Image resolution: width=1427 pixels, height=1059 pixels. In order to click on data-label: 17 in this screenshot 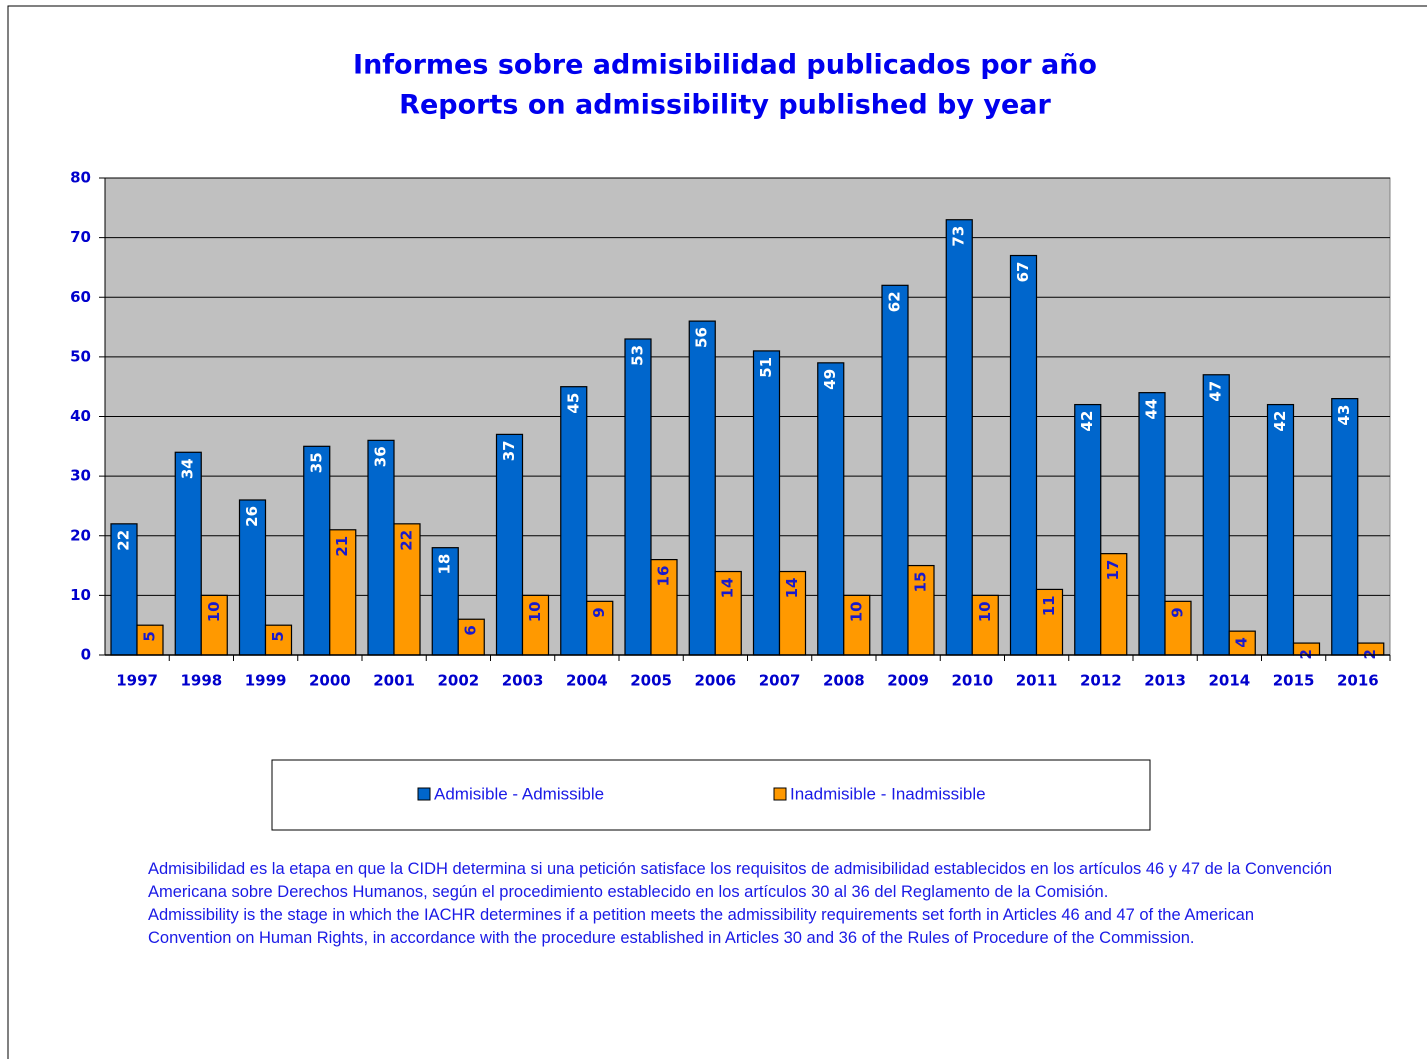, I will do `click(1113, 570)`.